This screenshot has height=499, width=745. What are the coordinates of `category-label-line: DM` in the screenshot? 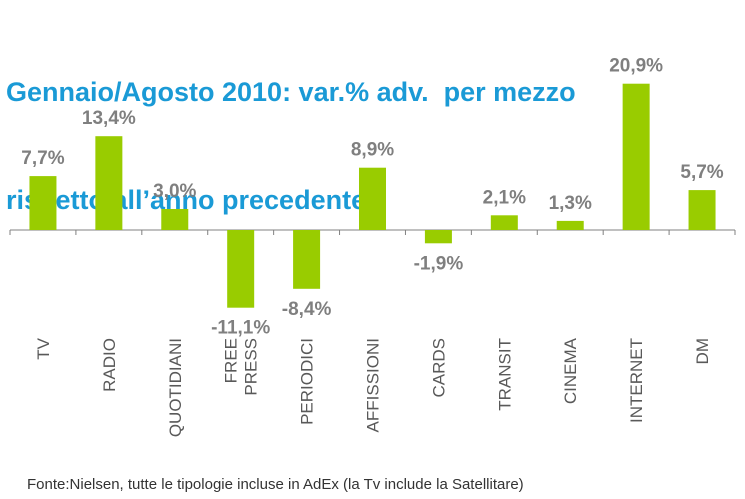 It's located at (702, 351).